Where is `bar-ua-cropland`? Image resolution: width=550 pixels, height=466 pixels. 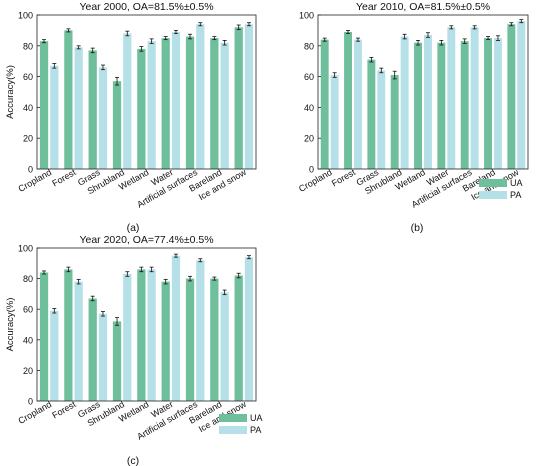 bar-ua-cropland is located at coordinates (44, 336).